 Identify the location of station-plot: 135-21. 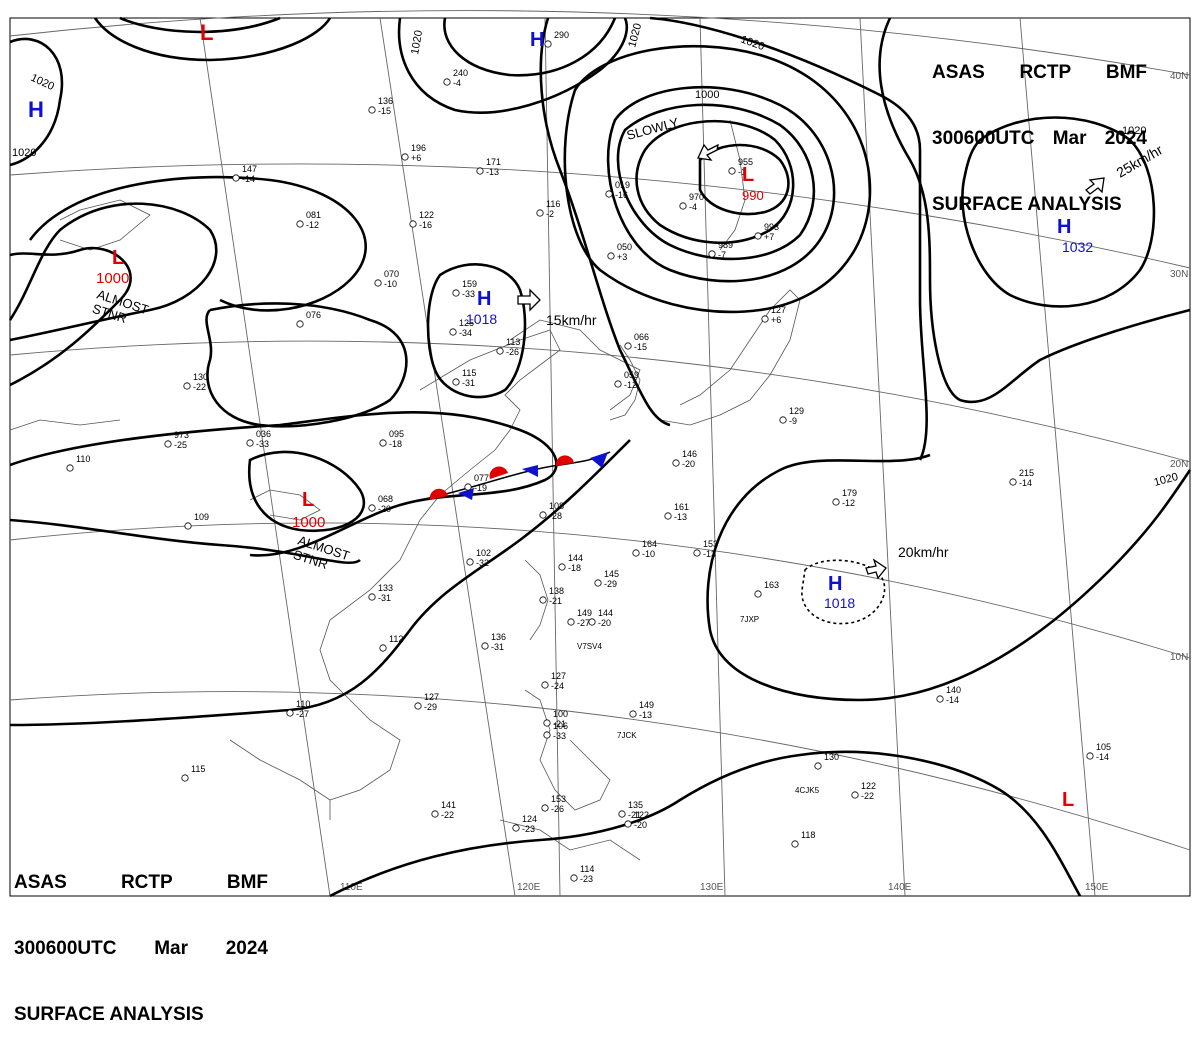
(630, 810).